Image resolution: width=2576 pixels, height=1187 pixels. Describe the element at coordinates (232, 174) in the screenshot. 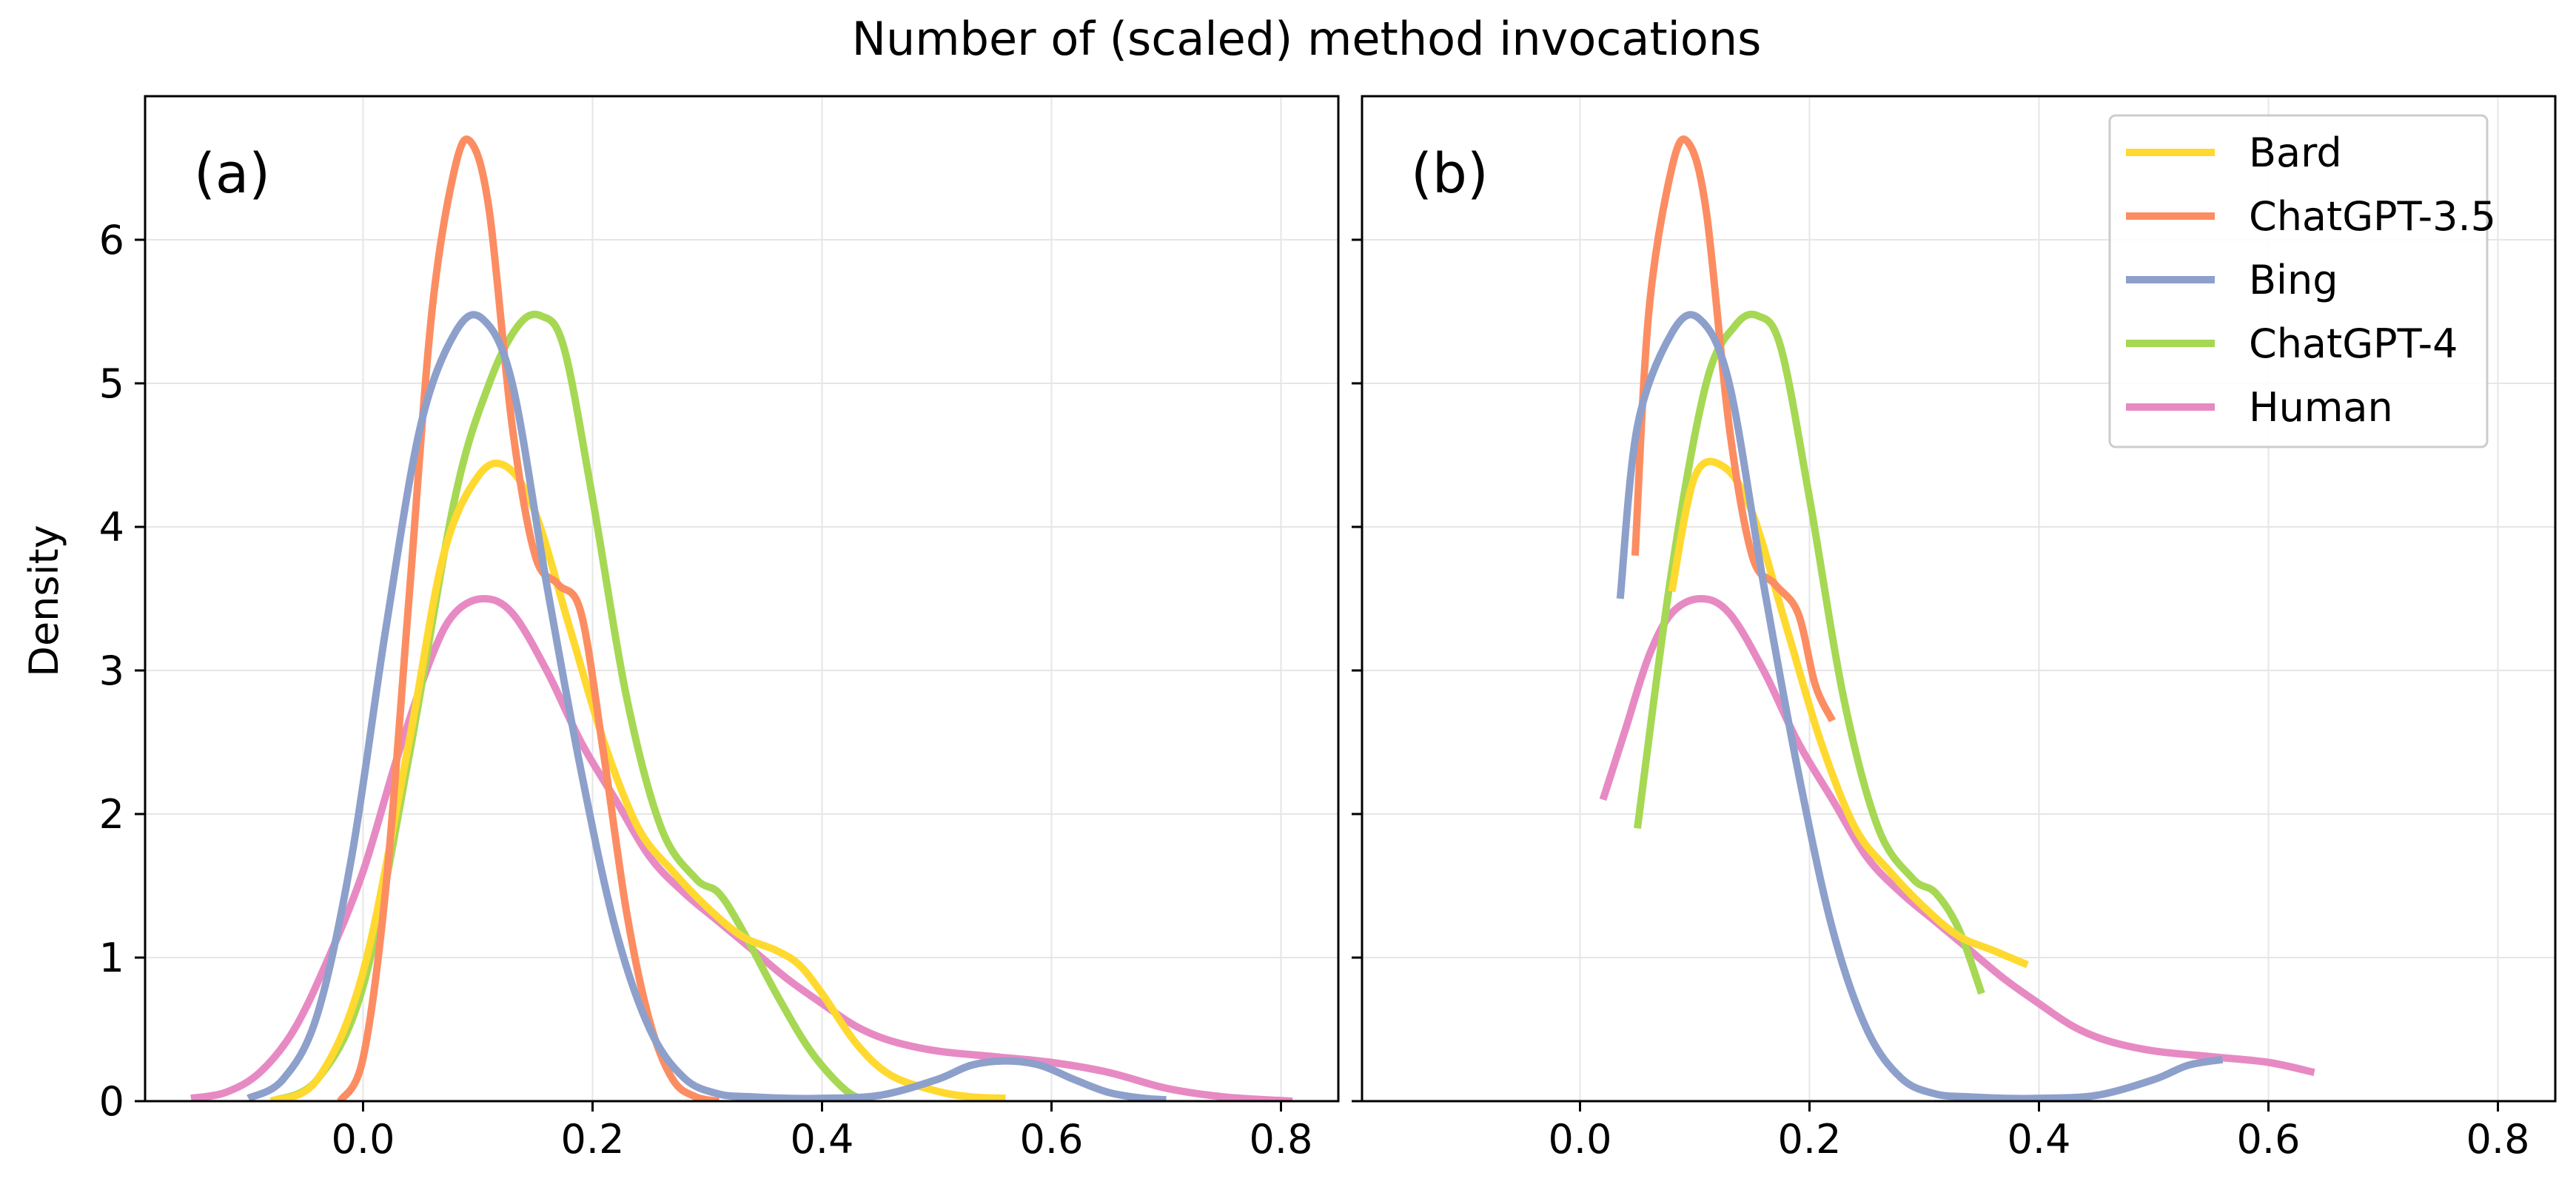

I see `panel-label: (a)` at that location.